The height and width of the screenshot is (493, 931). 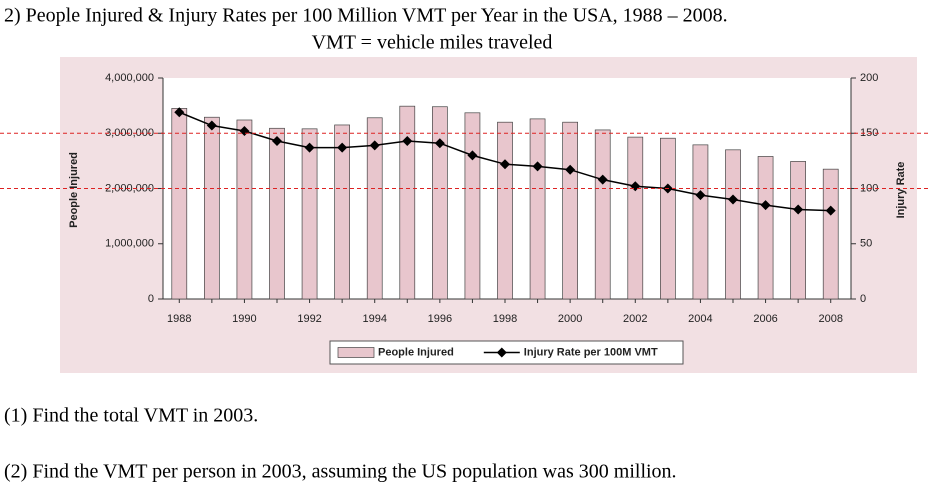 What do you see at coordinates (374, 319) in the screenshot?
I see `x-tick-label: 1994` at bounding box center [374, 319].